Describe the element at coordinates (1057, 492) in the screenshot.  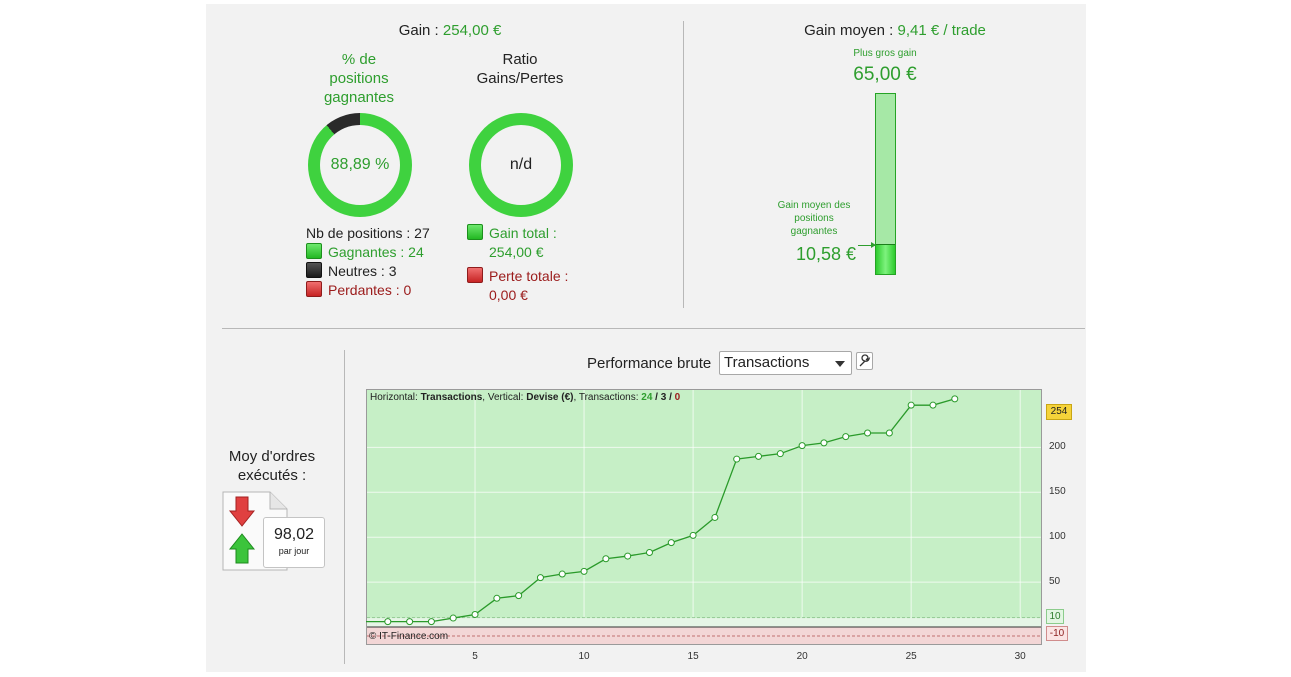
I see `y-tick-label: 150` at that location.